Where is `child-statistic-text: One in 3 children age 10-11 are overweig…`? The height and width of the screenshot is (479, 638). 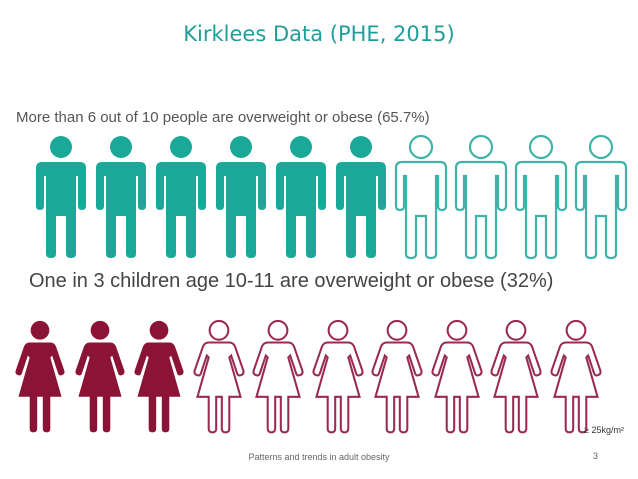 child-statistic-text: One in 3 children age 10-11 are overweig… is located at coordinates (291, 281).